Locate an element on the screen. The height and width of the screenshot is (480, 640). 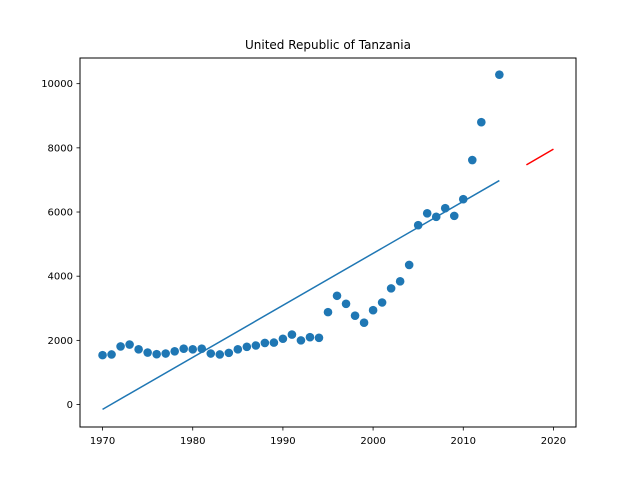
data-point-1982 is located at coordinates (211, 353).